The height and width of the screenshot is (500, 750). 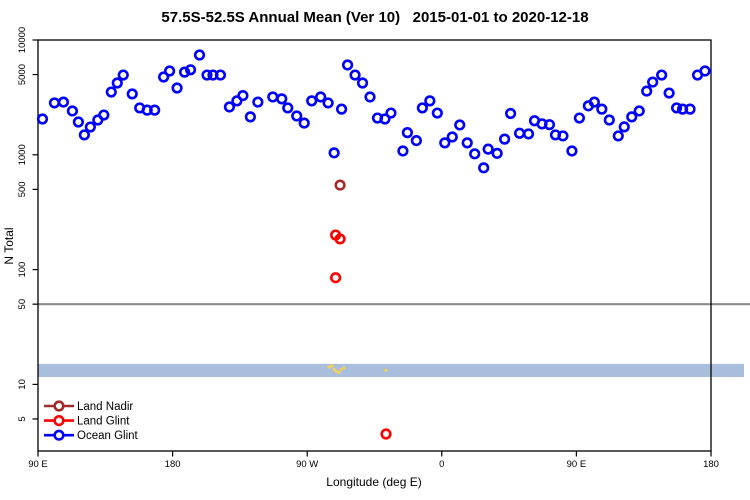 What do you see at coordinates (108, 436) in the screenshot?
I see `legend-item-label: Ocean Glint` at bounding box center [108, 436].